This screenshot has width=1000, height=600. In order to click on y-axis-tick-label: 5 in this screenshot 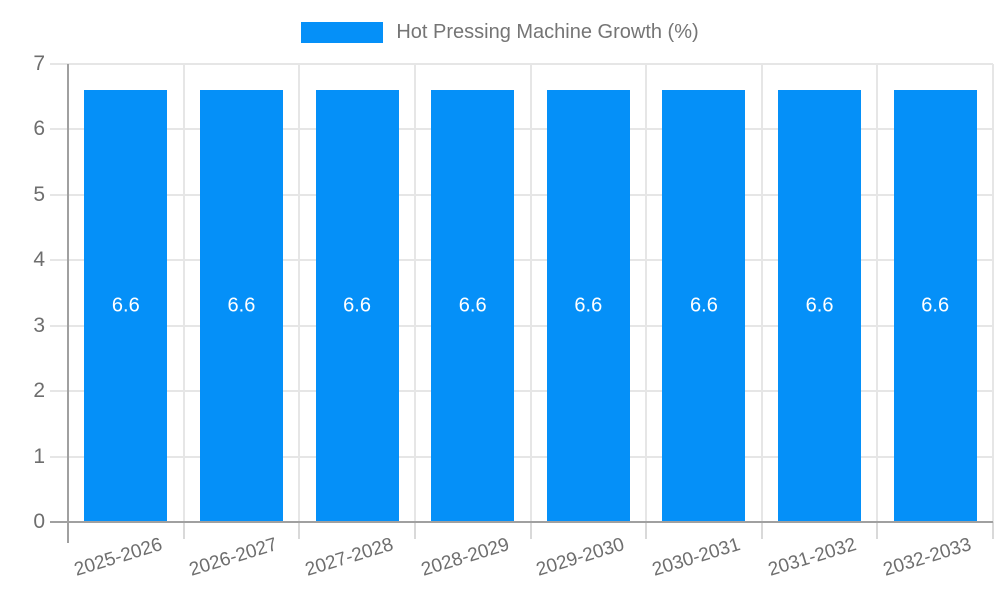, I will do `click(39, 194)`.